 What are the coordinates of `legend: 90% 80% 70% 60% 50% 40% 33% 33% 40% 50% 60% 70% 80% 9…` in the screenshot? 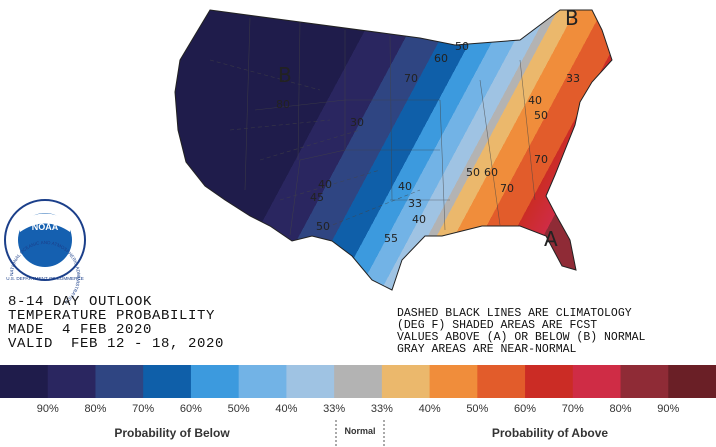 It's located at (358, 390).